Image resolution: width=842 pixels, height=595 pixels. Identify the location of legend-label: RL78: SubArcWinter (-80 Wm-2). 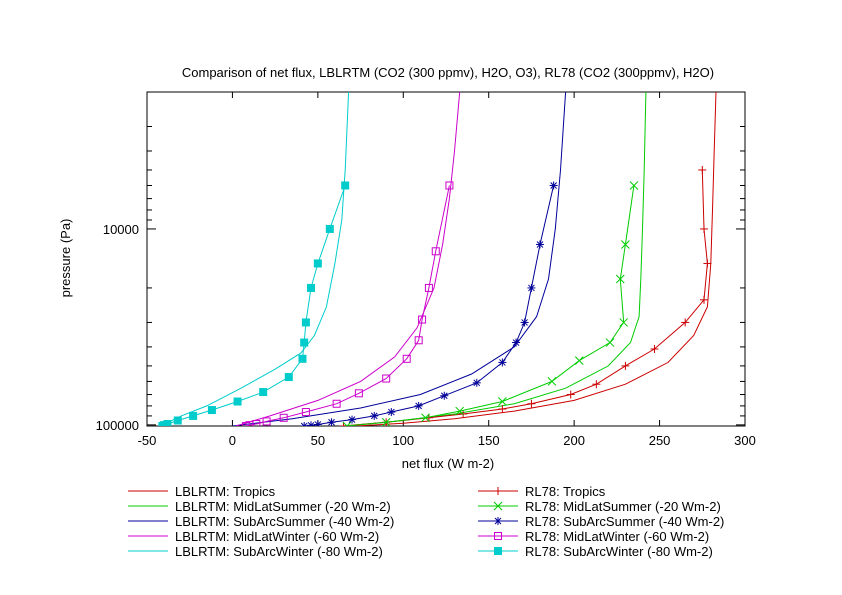
(619, 551).